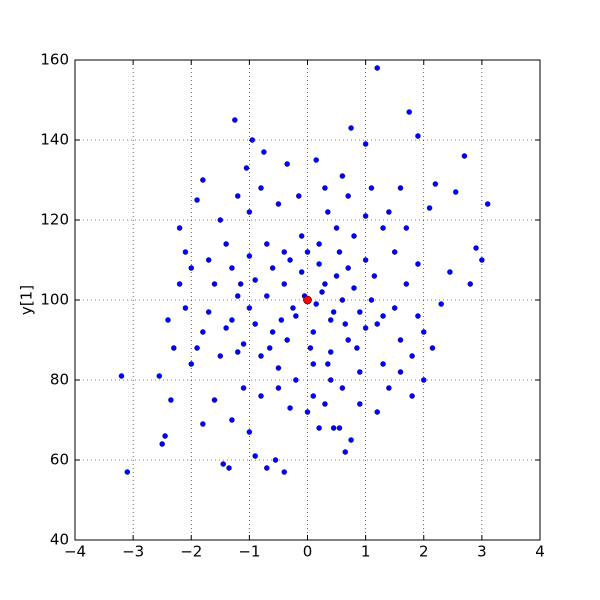 The image size is (600, 600). Describe the element at coordinates (424, 552) in the screenshot. I see `x-tick-label: 2` at that location.